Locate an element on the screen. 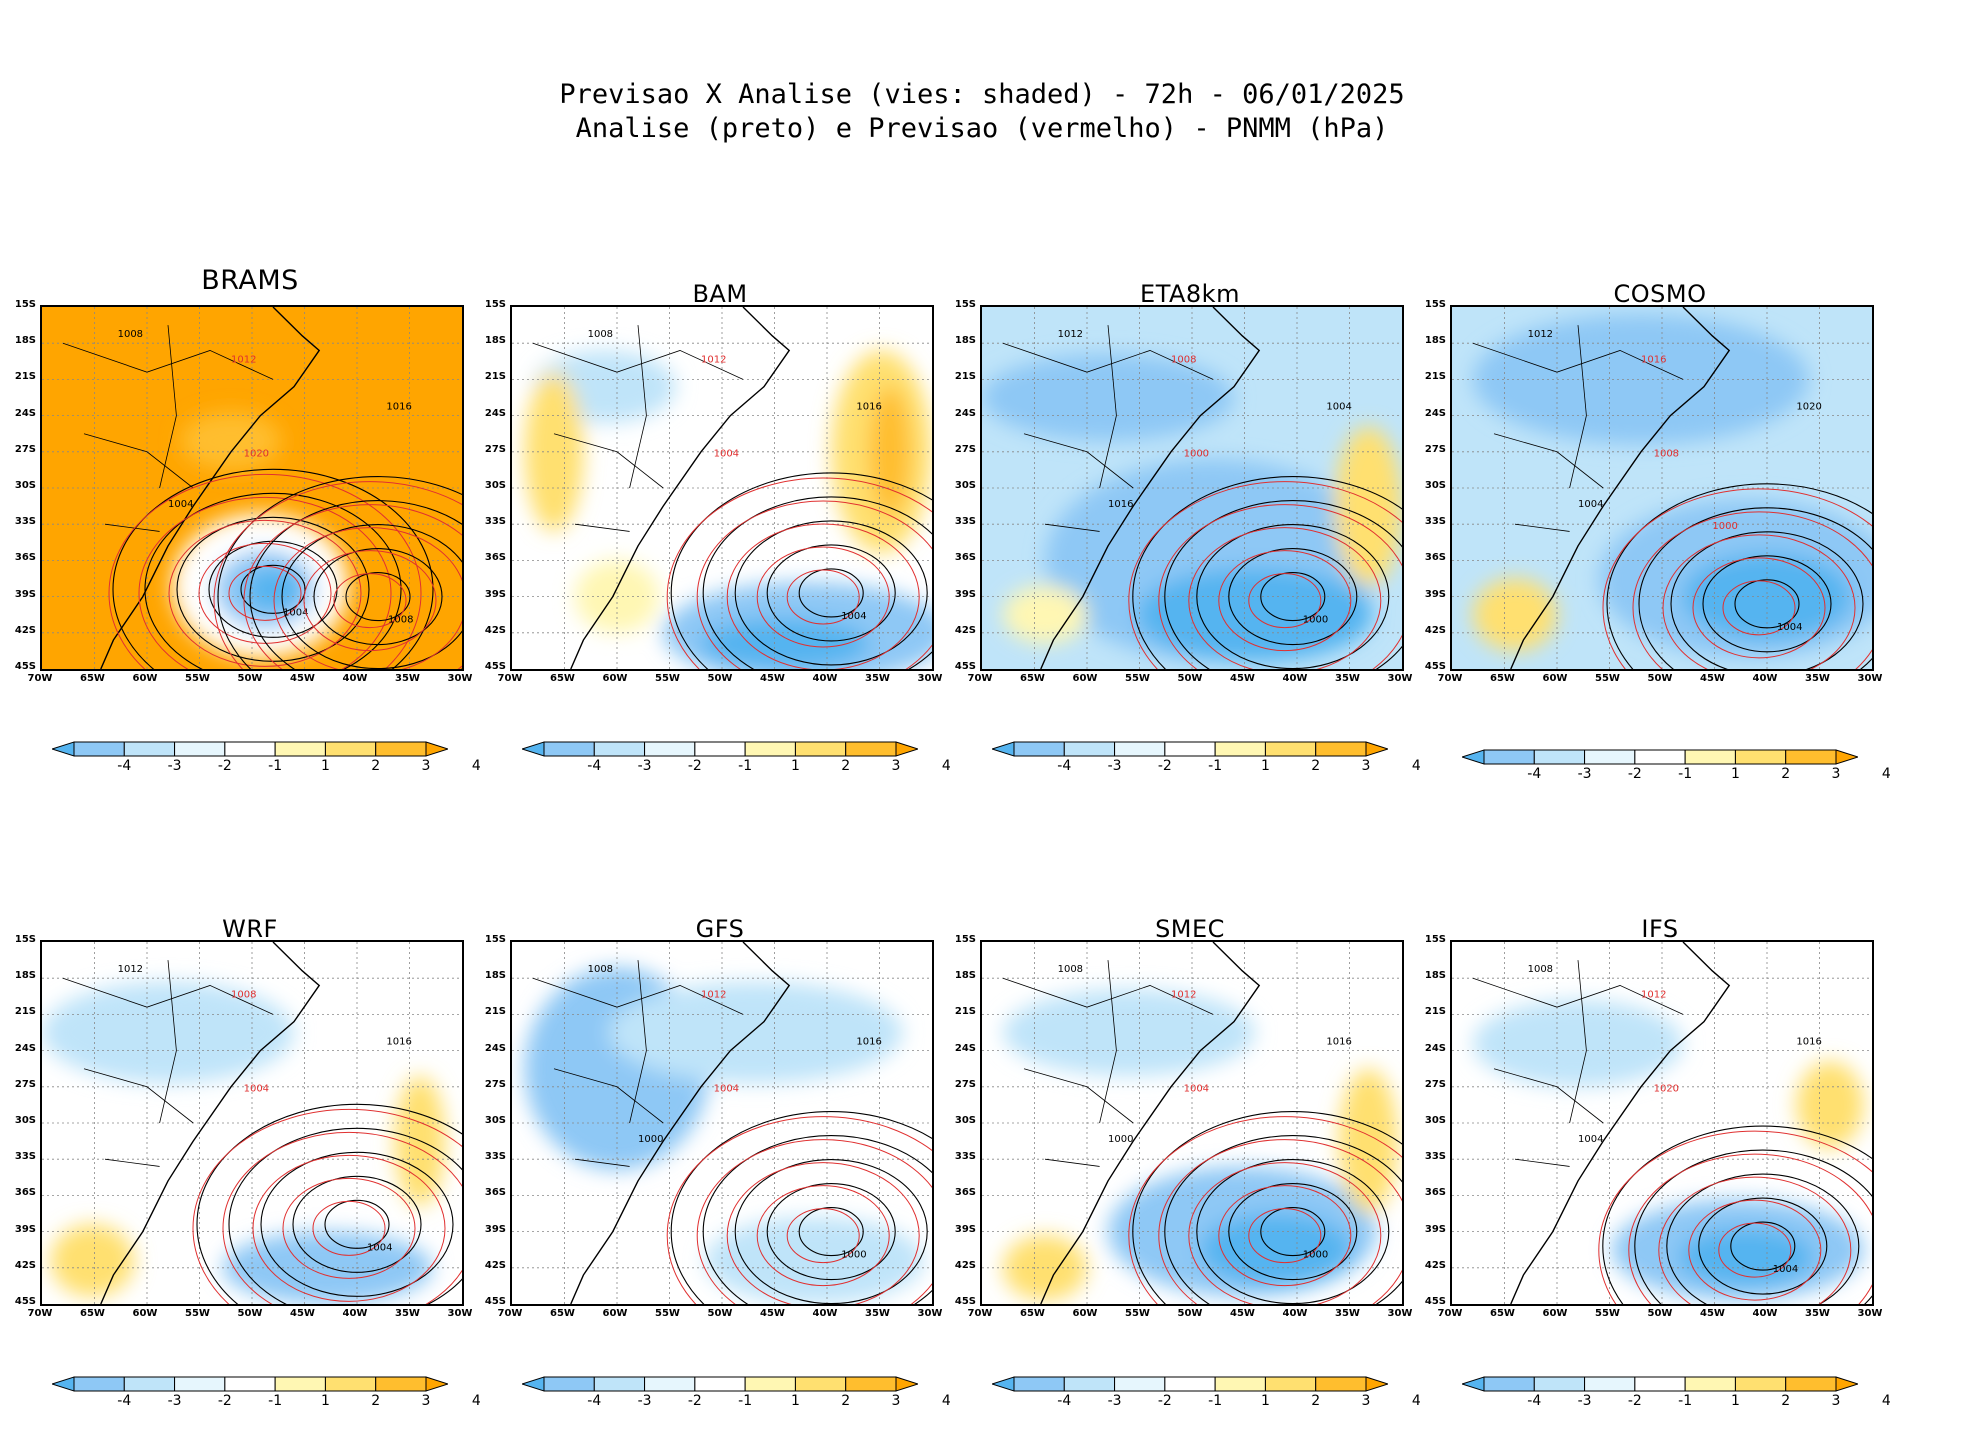 Image resolution: width=1964 pixels, height=1436 pixels. coastline is located at coordinates (680, 1123).